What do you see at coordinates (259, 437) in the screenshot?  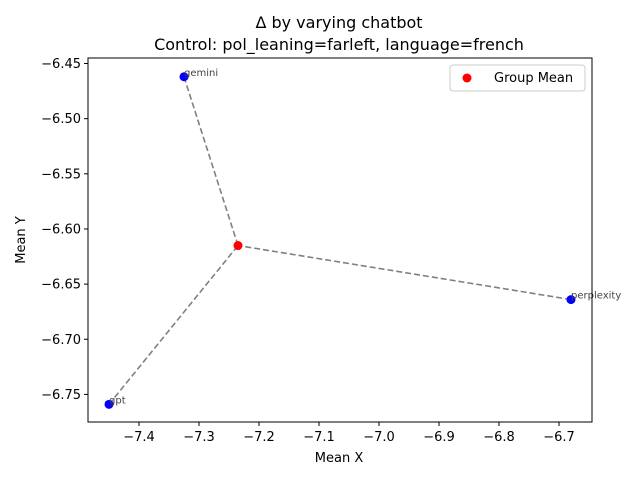 I see `x-tick-label: −7.2` at bounding box center [259, 437].